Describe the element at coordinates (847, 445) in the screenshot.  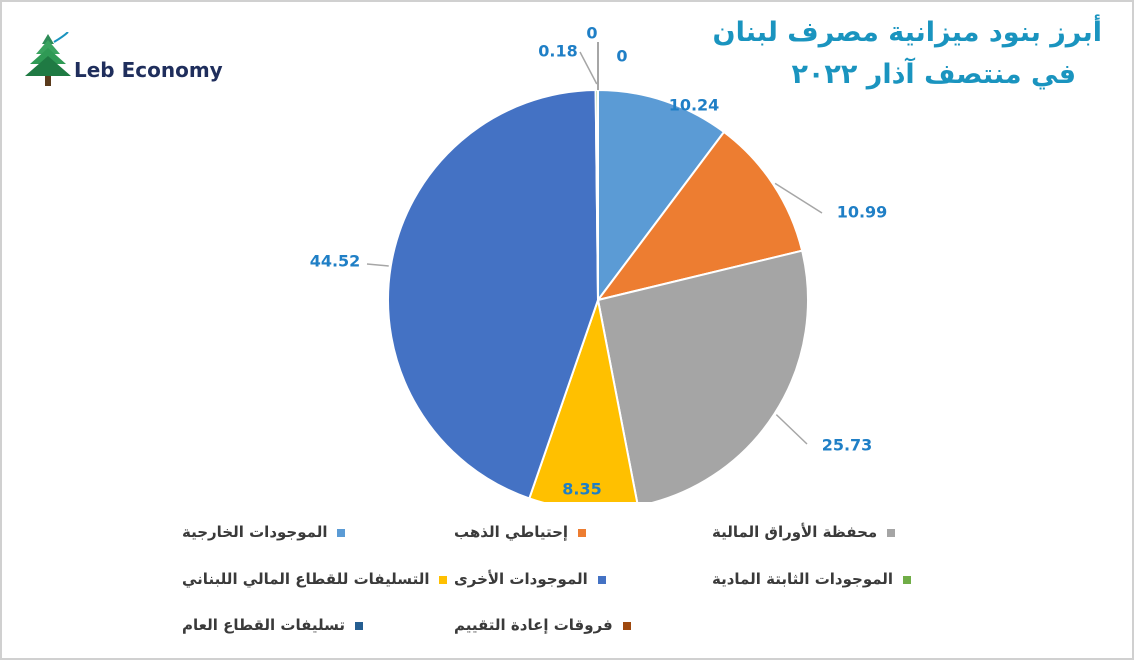
I see `data-label: 25.73` at that location.